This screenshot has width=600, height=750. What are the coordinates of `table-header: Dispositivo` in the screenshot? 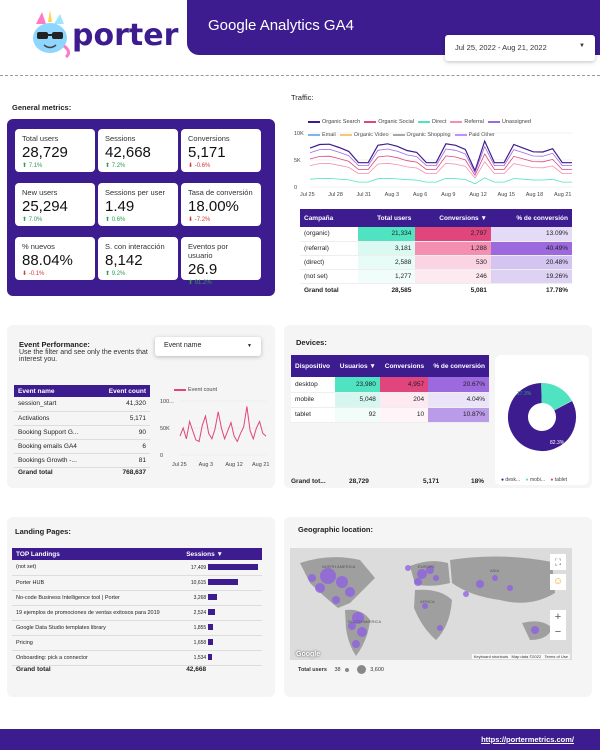 It's located at (313, 366).